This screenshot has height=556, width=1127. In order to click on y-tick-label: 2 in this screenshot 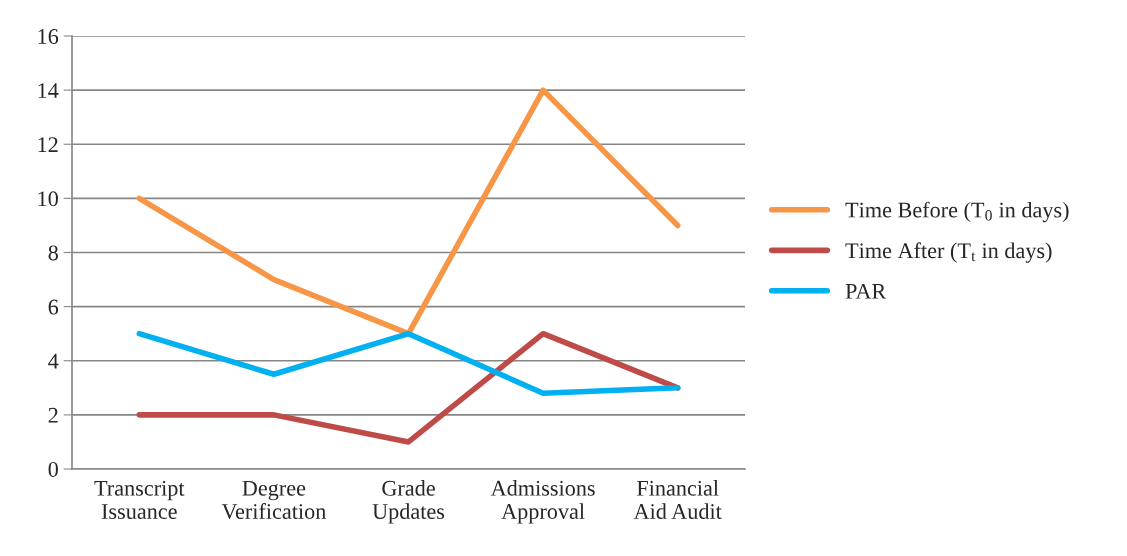, I will do `click(53, 415)`.